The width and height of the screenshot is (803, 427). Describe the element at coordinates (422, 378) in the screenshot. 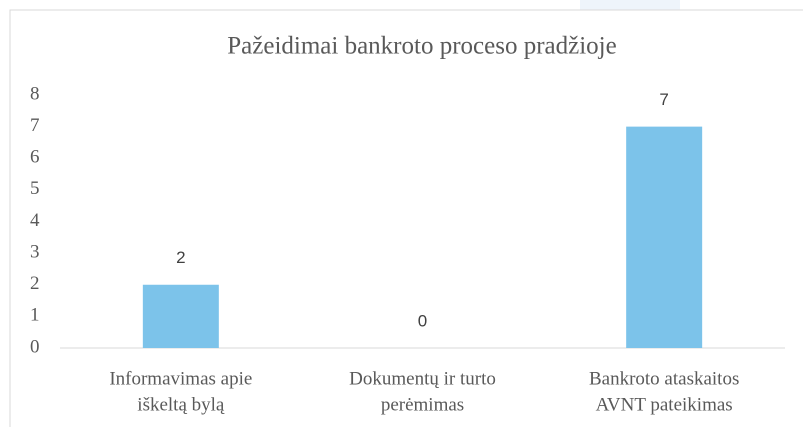

I see `x-tick-label: Dokumentų ir turto` at that location.